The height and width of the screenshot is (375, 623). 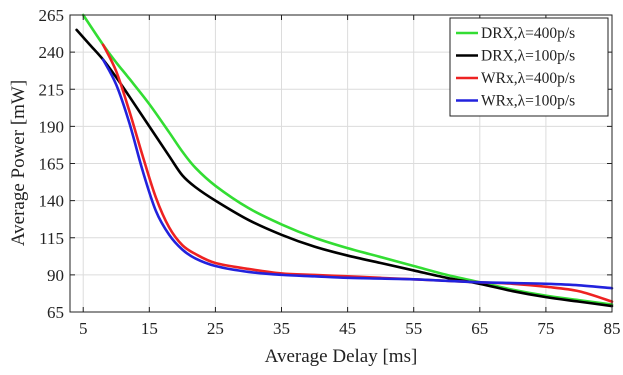 What do you see at coordinates (281, 328) in the screenshot?
I see `x-tick-label: 35` at bounding box center [281, 328].